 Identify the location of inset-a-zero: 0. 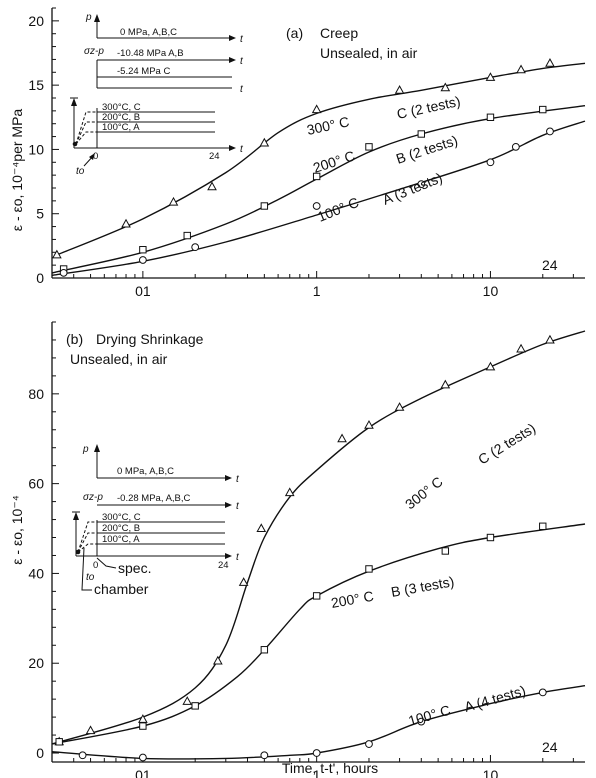
(95, 156).